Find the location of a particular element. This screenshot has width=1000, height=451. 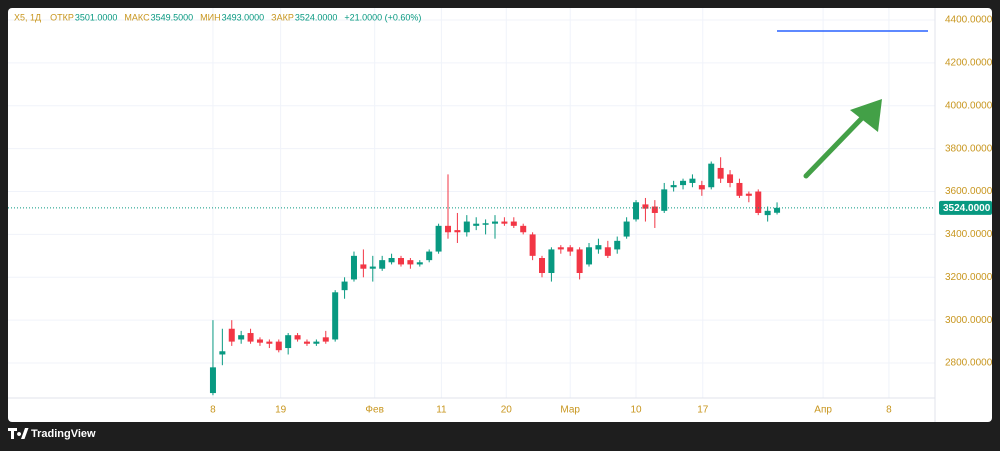

y-tick-label: 4000.0000 is located at coordinates (969, 105).